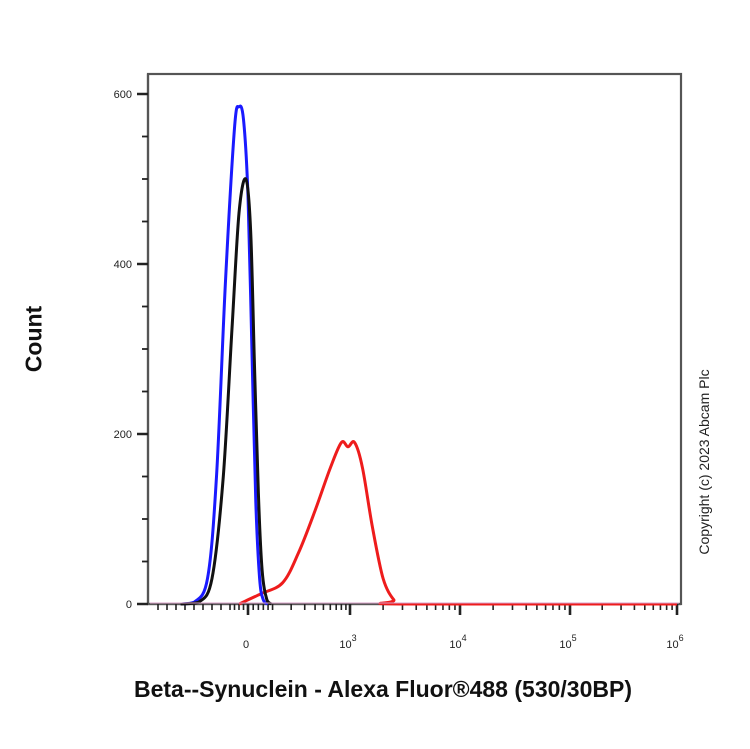  Describe the element at coordinates (567, 642) in the screenshot. I see `x-tick-label: 10⁵` at that location.